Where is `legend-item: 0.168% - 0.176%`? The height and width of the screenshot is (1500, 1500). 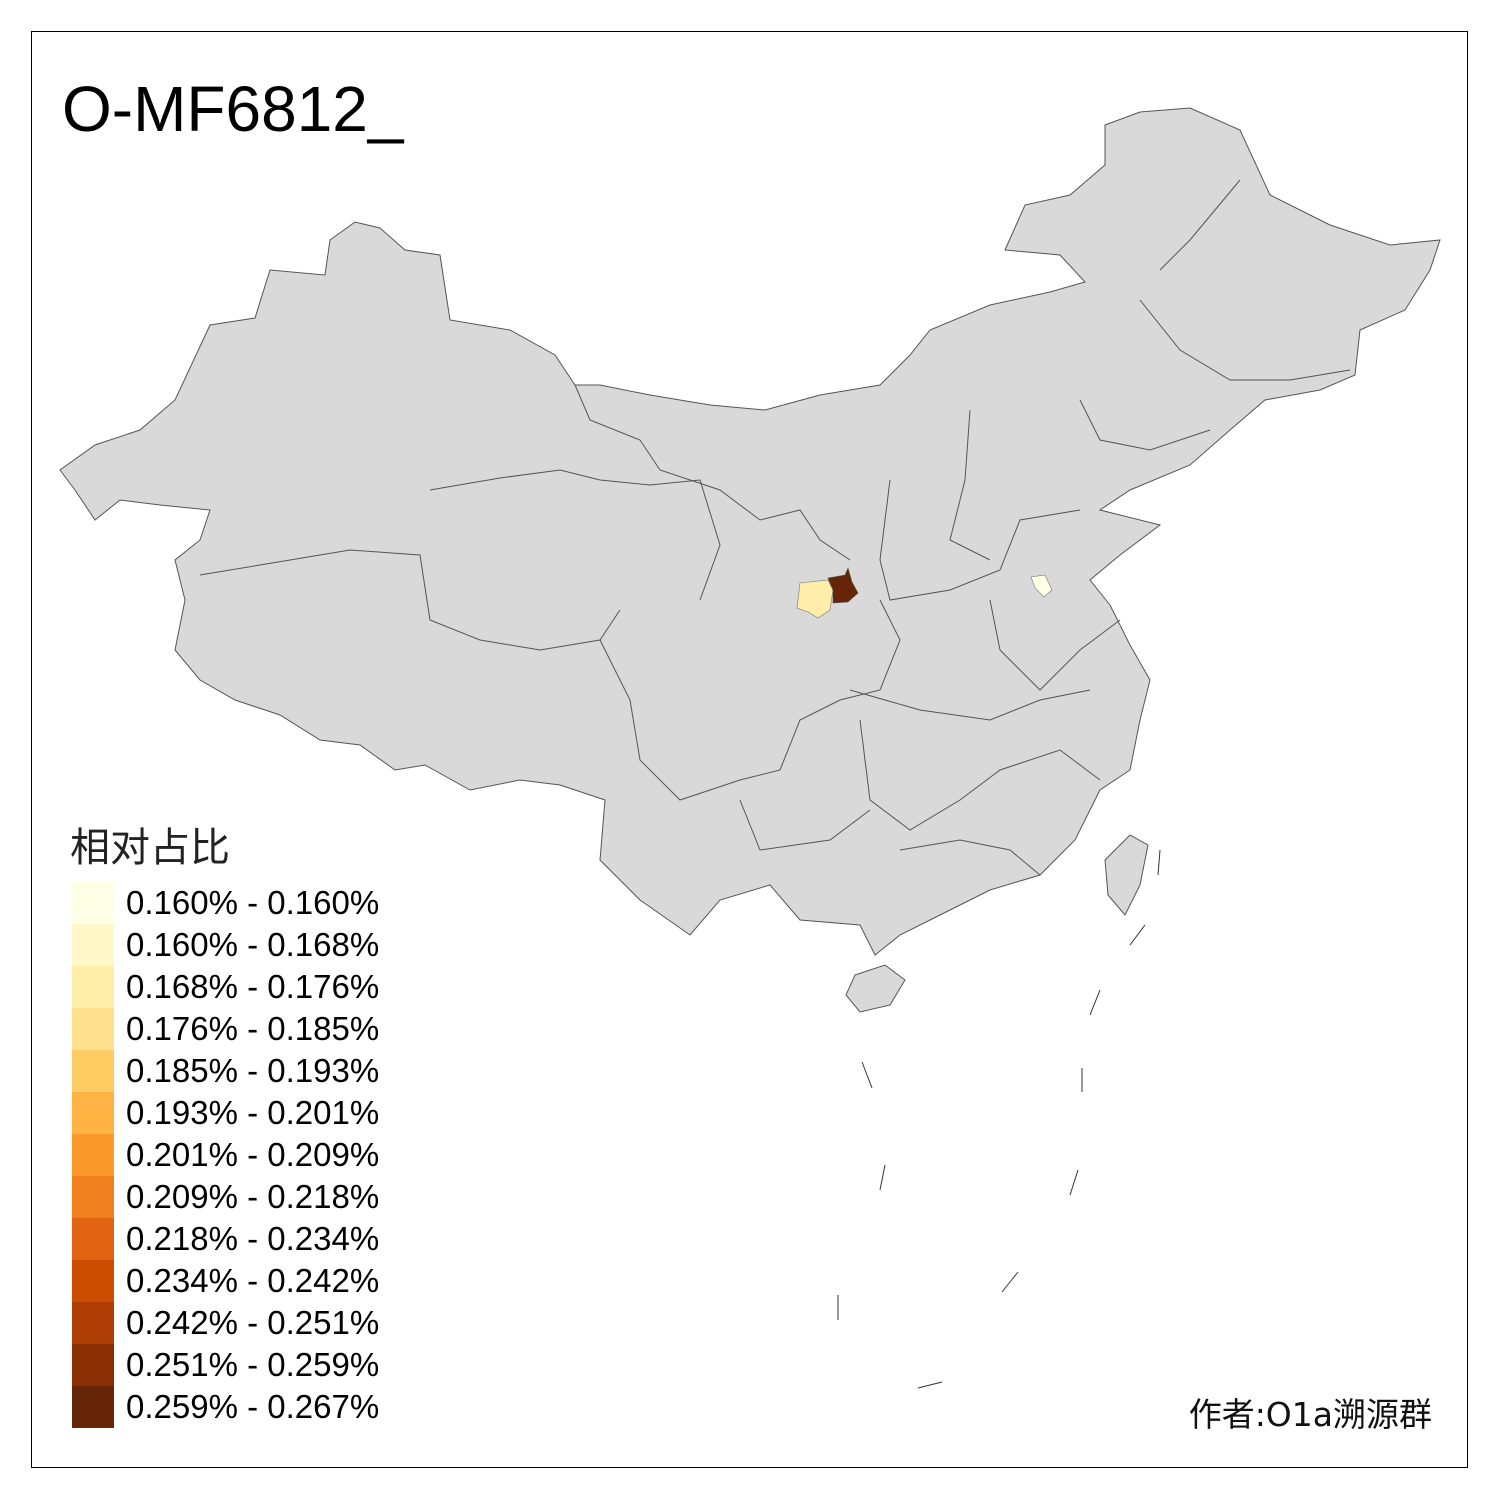
legend-item: 0.168% - 0.176% is located at coordinates (225, 987).